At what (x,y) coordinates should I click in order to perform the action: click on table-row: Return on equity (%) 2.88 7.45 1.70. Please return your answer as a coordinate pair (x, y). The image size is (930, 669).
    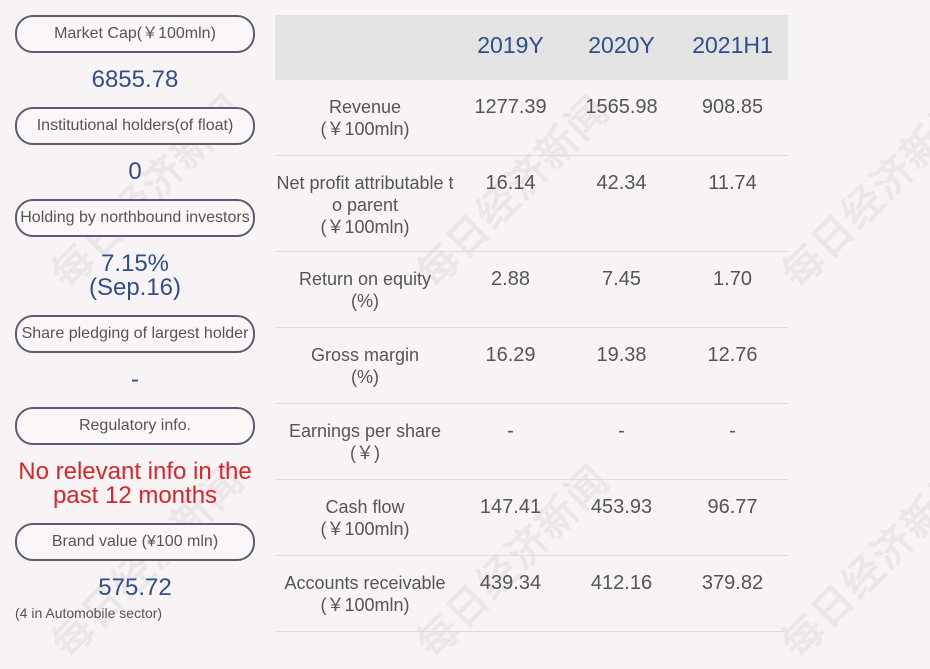
    Looking at the image, I should click on (531, 290).